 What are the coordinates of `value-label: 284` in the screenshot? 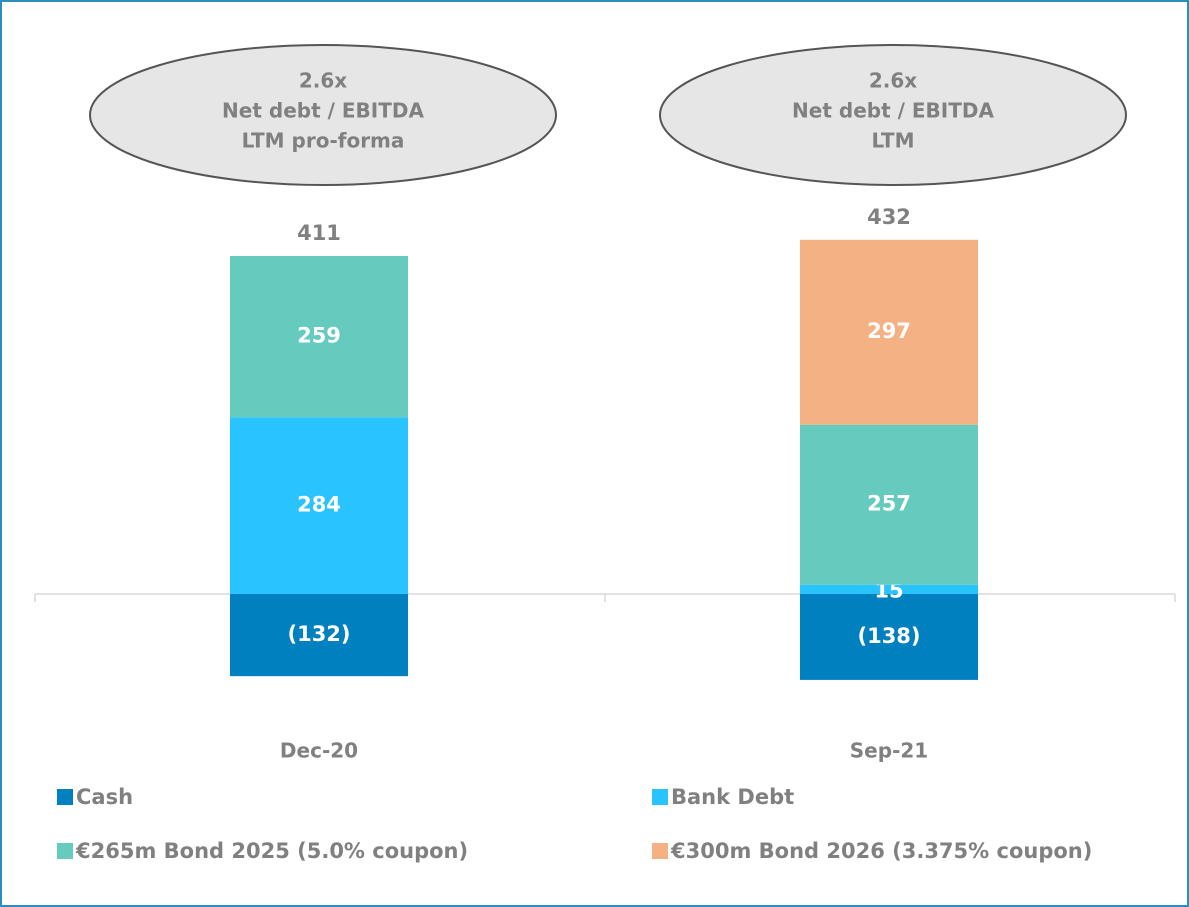 It's located at (319, 505).